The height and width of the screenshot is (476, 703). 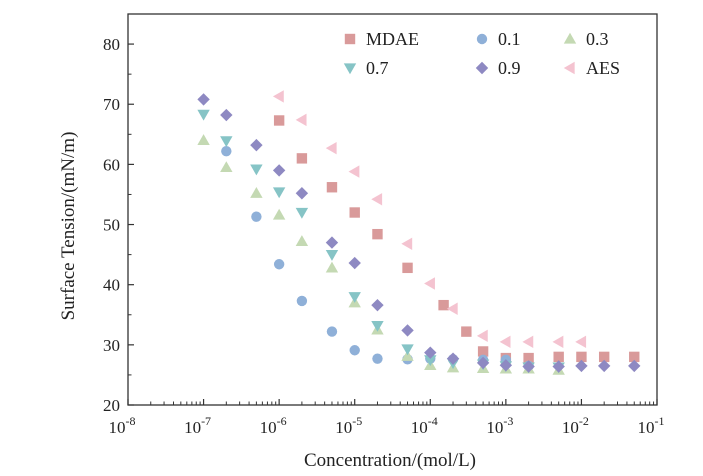 What do you see at coordinates (122, 425) in the screenshot?
I see `x-tick-label: 10⁻⁸` at bounding box center [122, 425].